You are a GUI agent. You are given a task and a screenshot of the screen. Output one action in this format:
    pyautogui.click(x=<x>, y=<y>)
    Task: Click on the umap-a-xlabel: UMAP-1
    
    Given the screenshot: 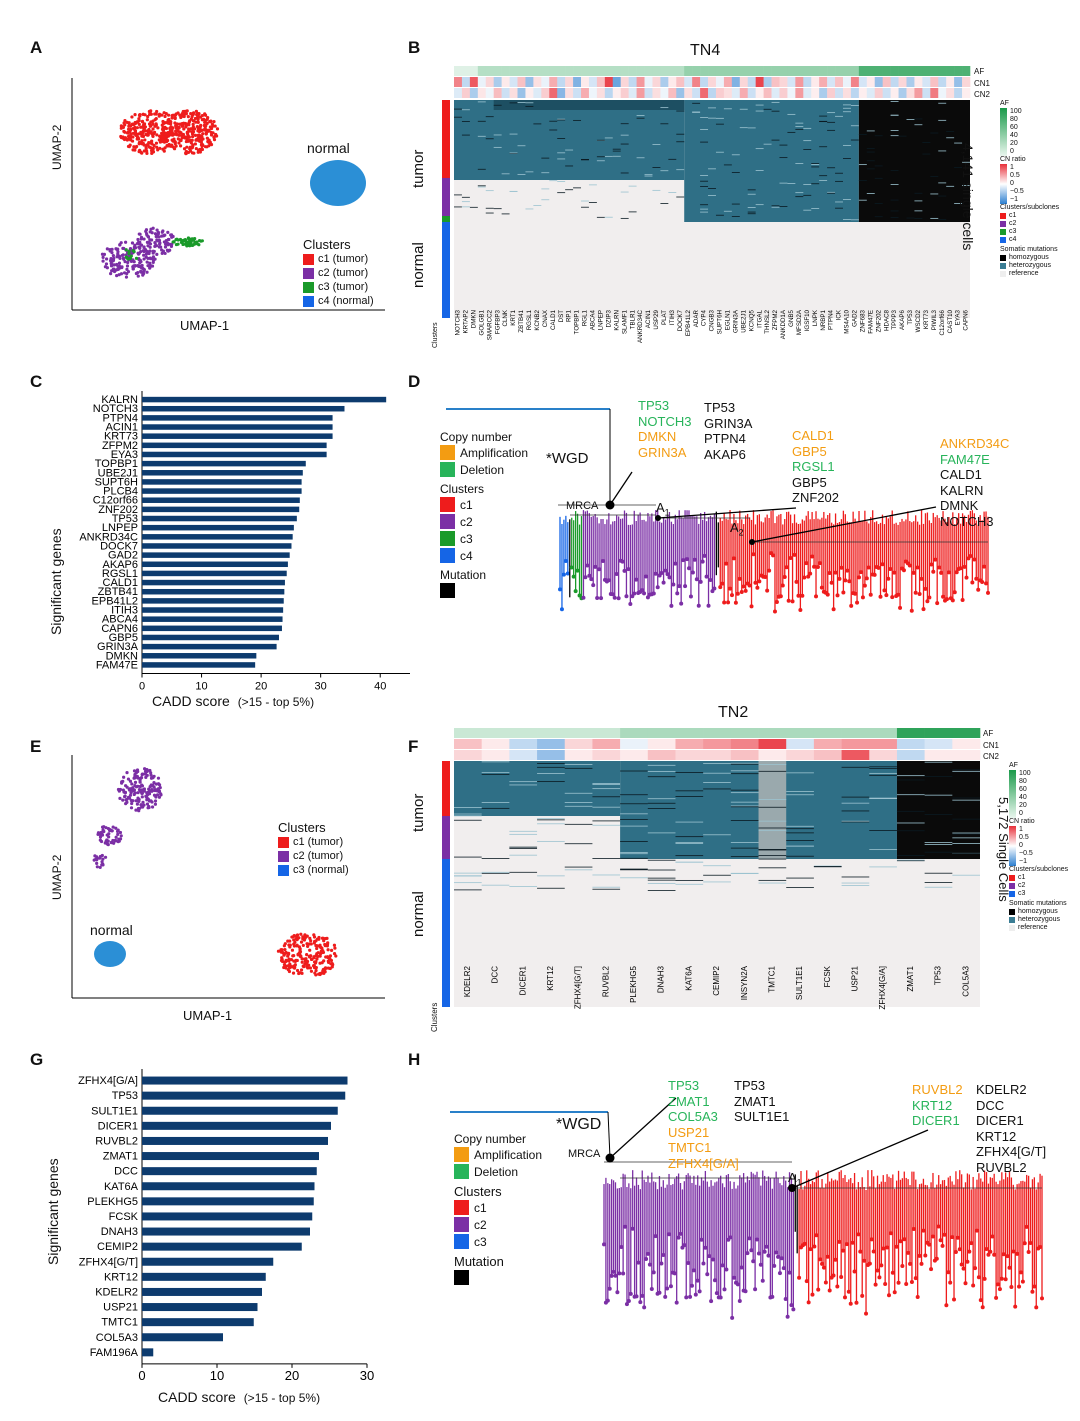 What is the action you would take?
    pyautogui.click(x=205, y=325)
    